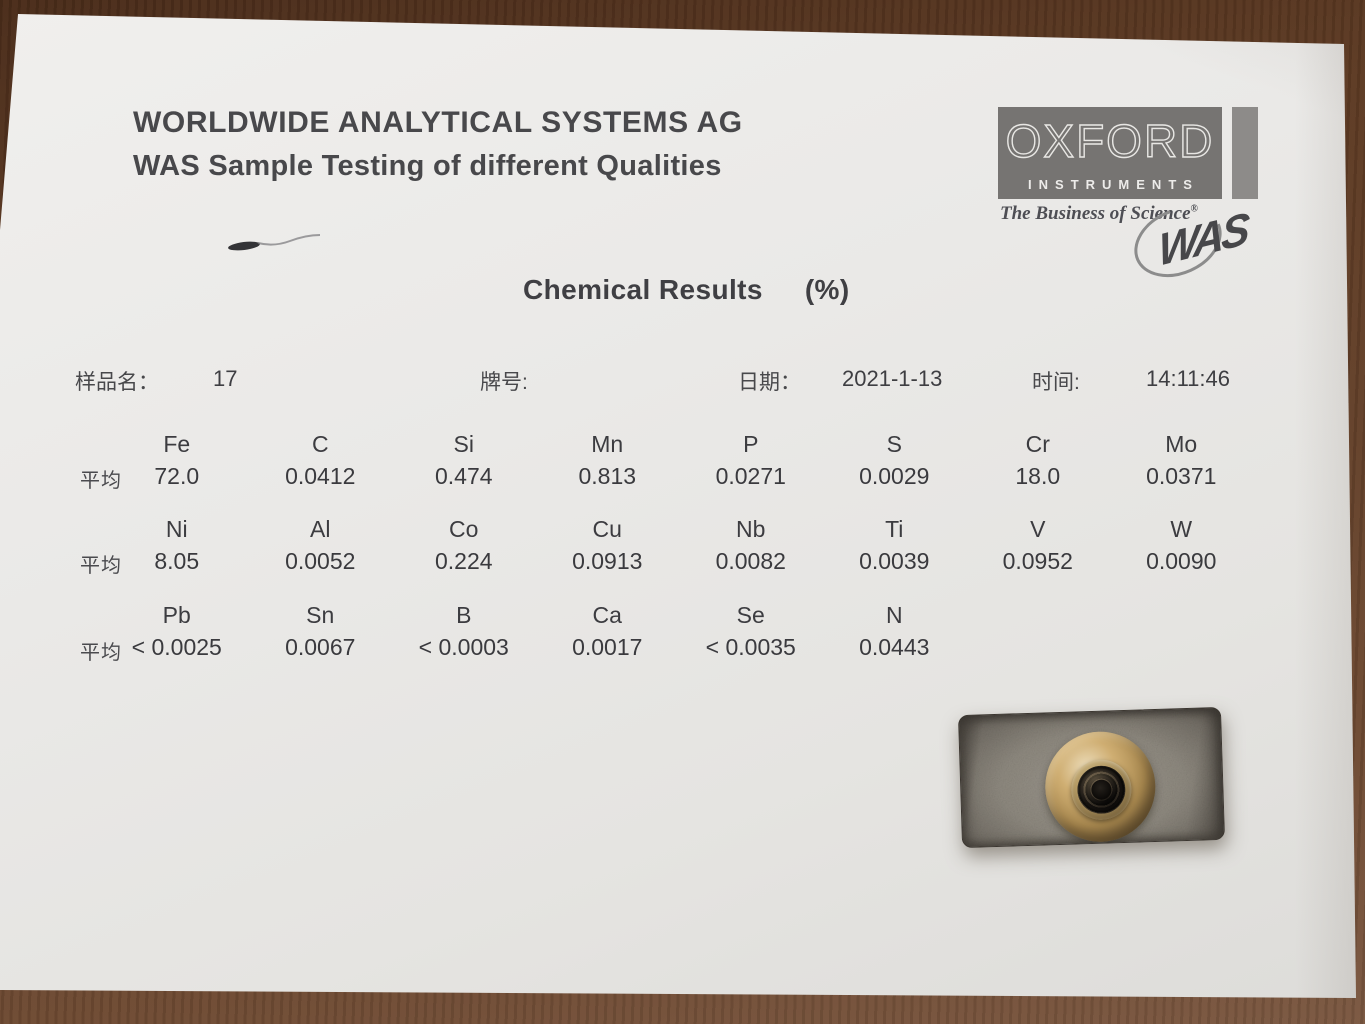 The image size is (1365, 1024). I want to click on element-cell: Mn 0.813, so click(608, 460).